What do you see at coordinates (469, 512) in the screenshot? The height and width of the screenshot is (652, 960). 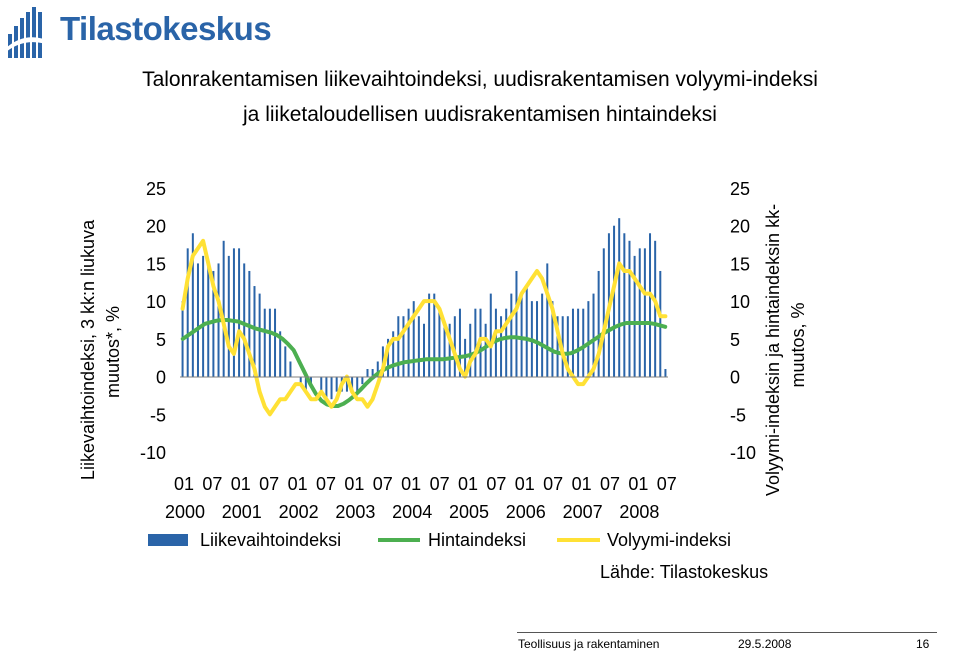 I see `x-tick-label-year: 2005` at bounding box center [469, 512].